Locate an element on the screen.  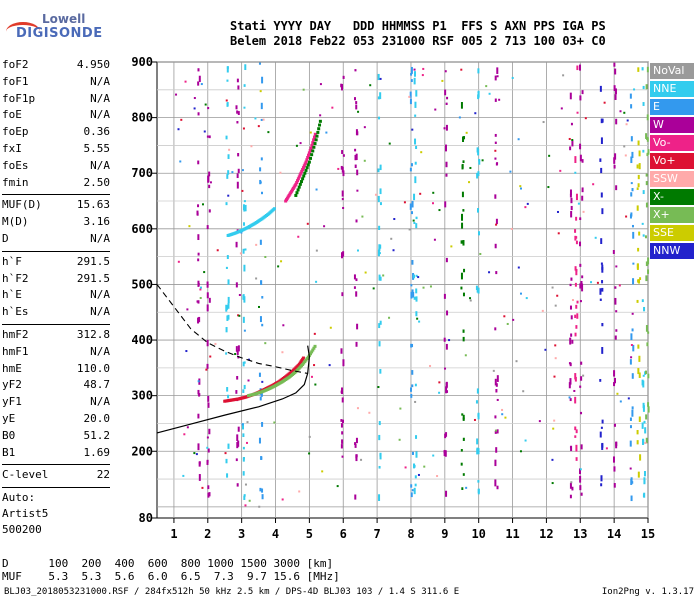
param-value: 51.2 is located at coordinates (97, 435).